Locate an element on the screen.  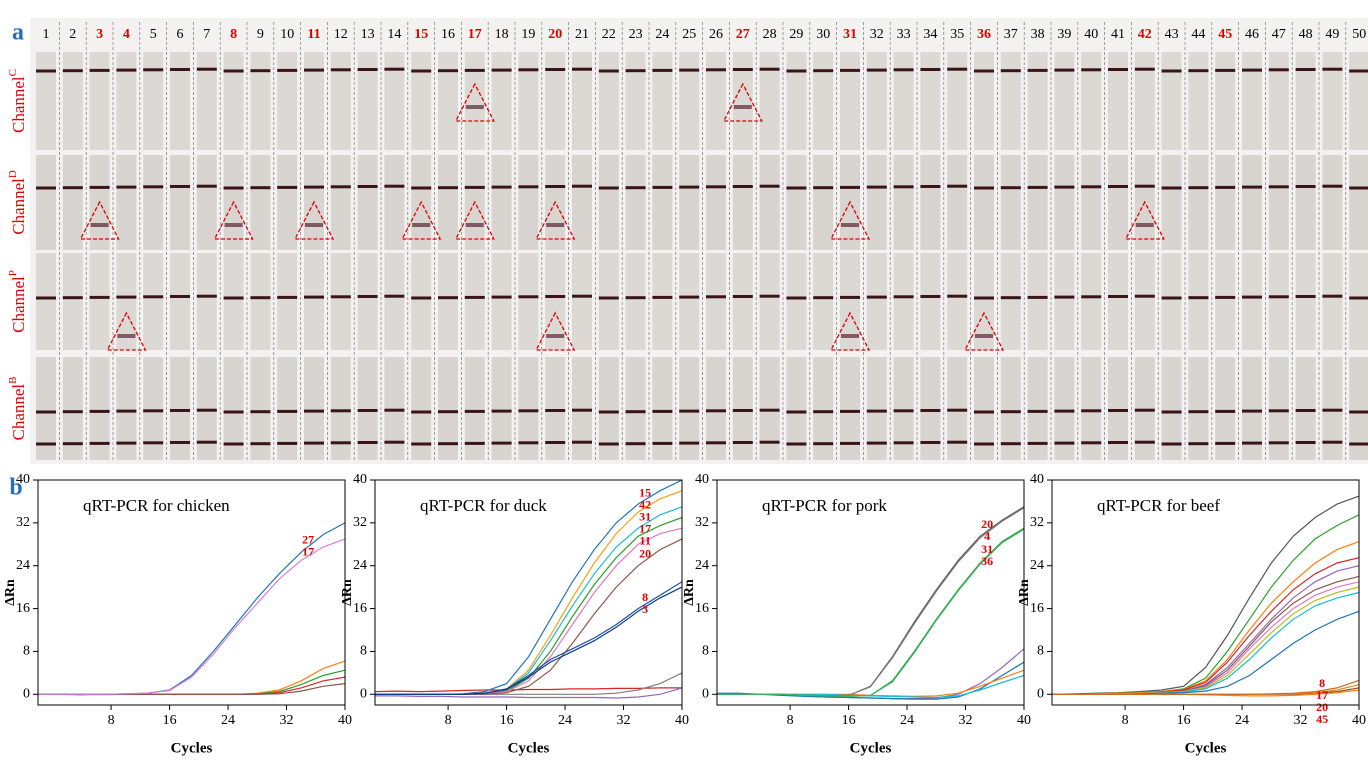
x-tick-label: 32 is located at coordinates (1301, 720).